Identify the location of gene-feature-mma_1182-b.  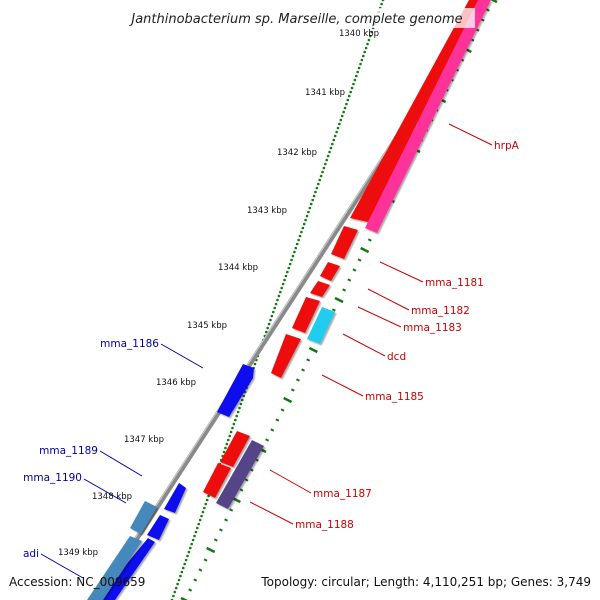
(320, 289).